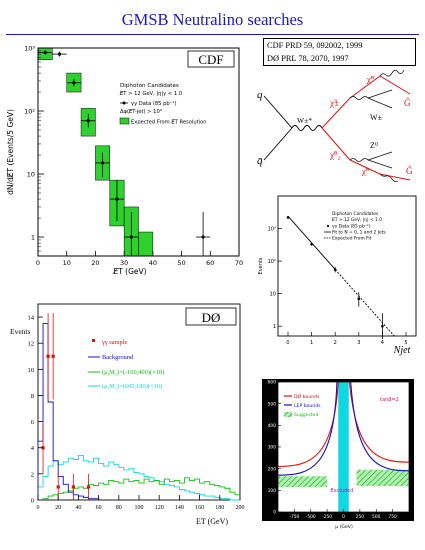  What do you see at coordinates (328, 226) in the screenshot?
I see `njet-legend-data-dot` at bounding box center [328, 226].